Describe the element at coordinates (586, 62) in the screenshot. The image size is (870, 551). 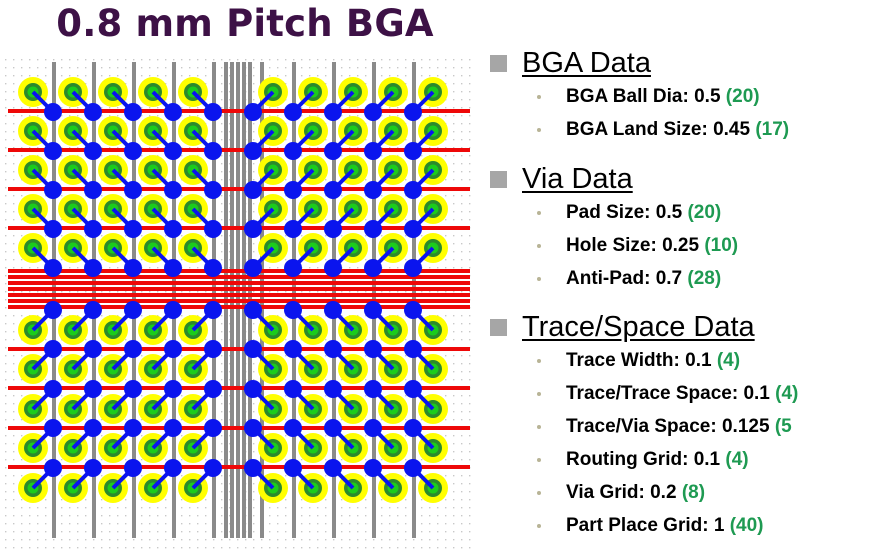
I see `section-title: BGA Data` at that location.